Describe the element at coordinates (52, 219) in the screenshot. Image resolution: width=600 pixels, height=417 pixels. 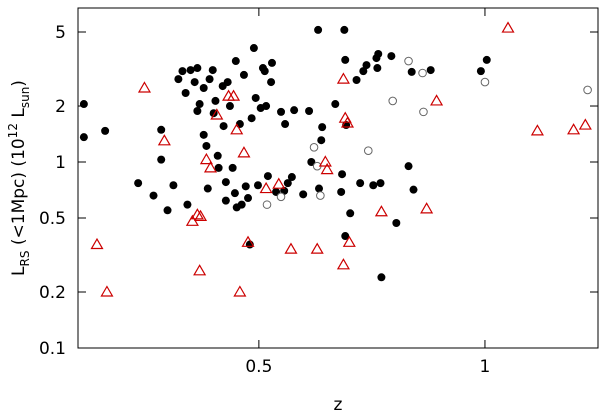
I see `y-tick-label: 0.5` at that location.